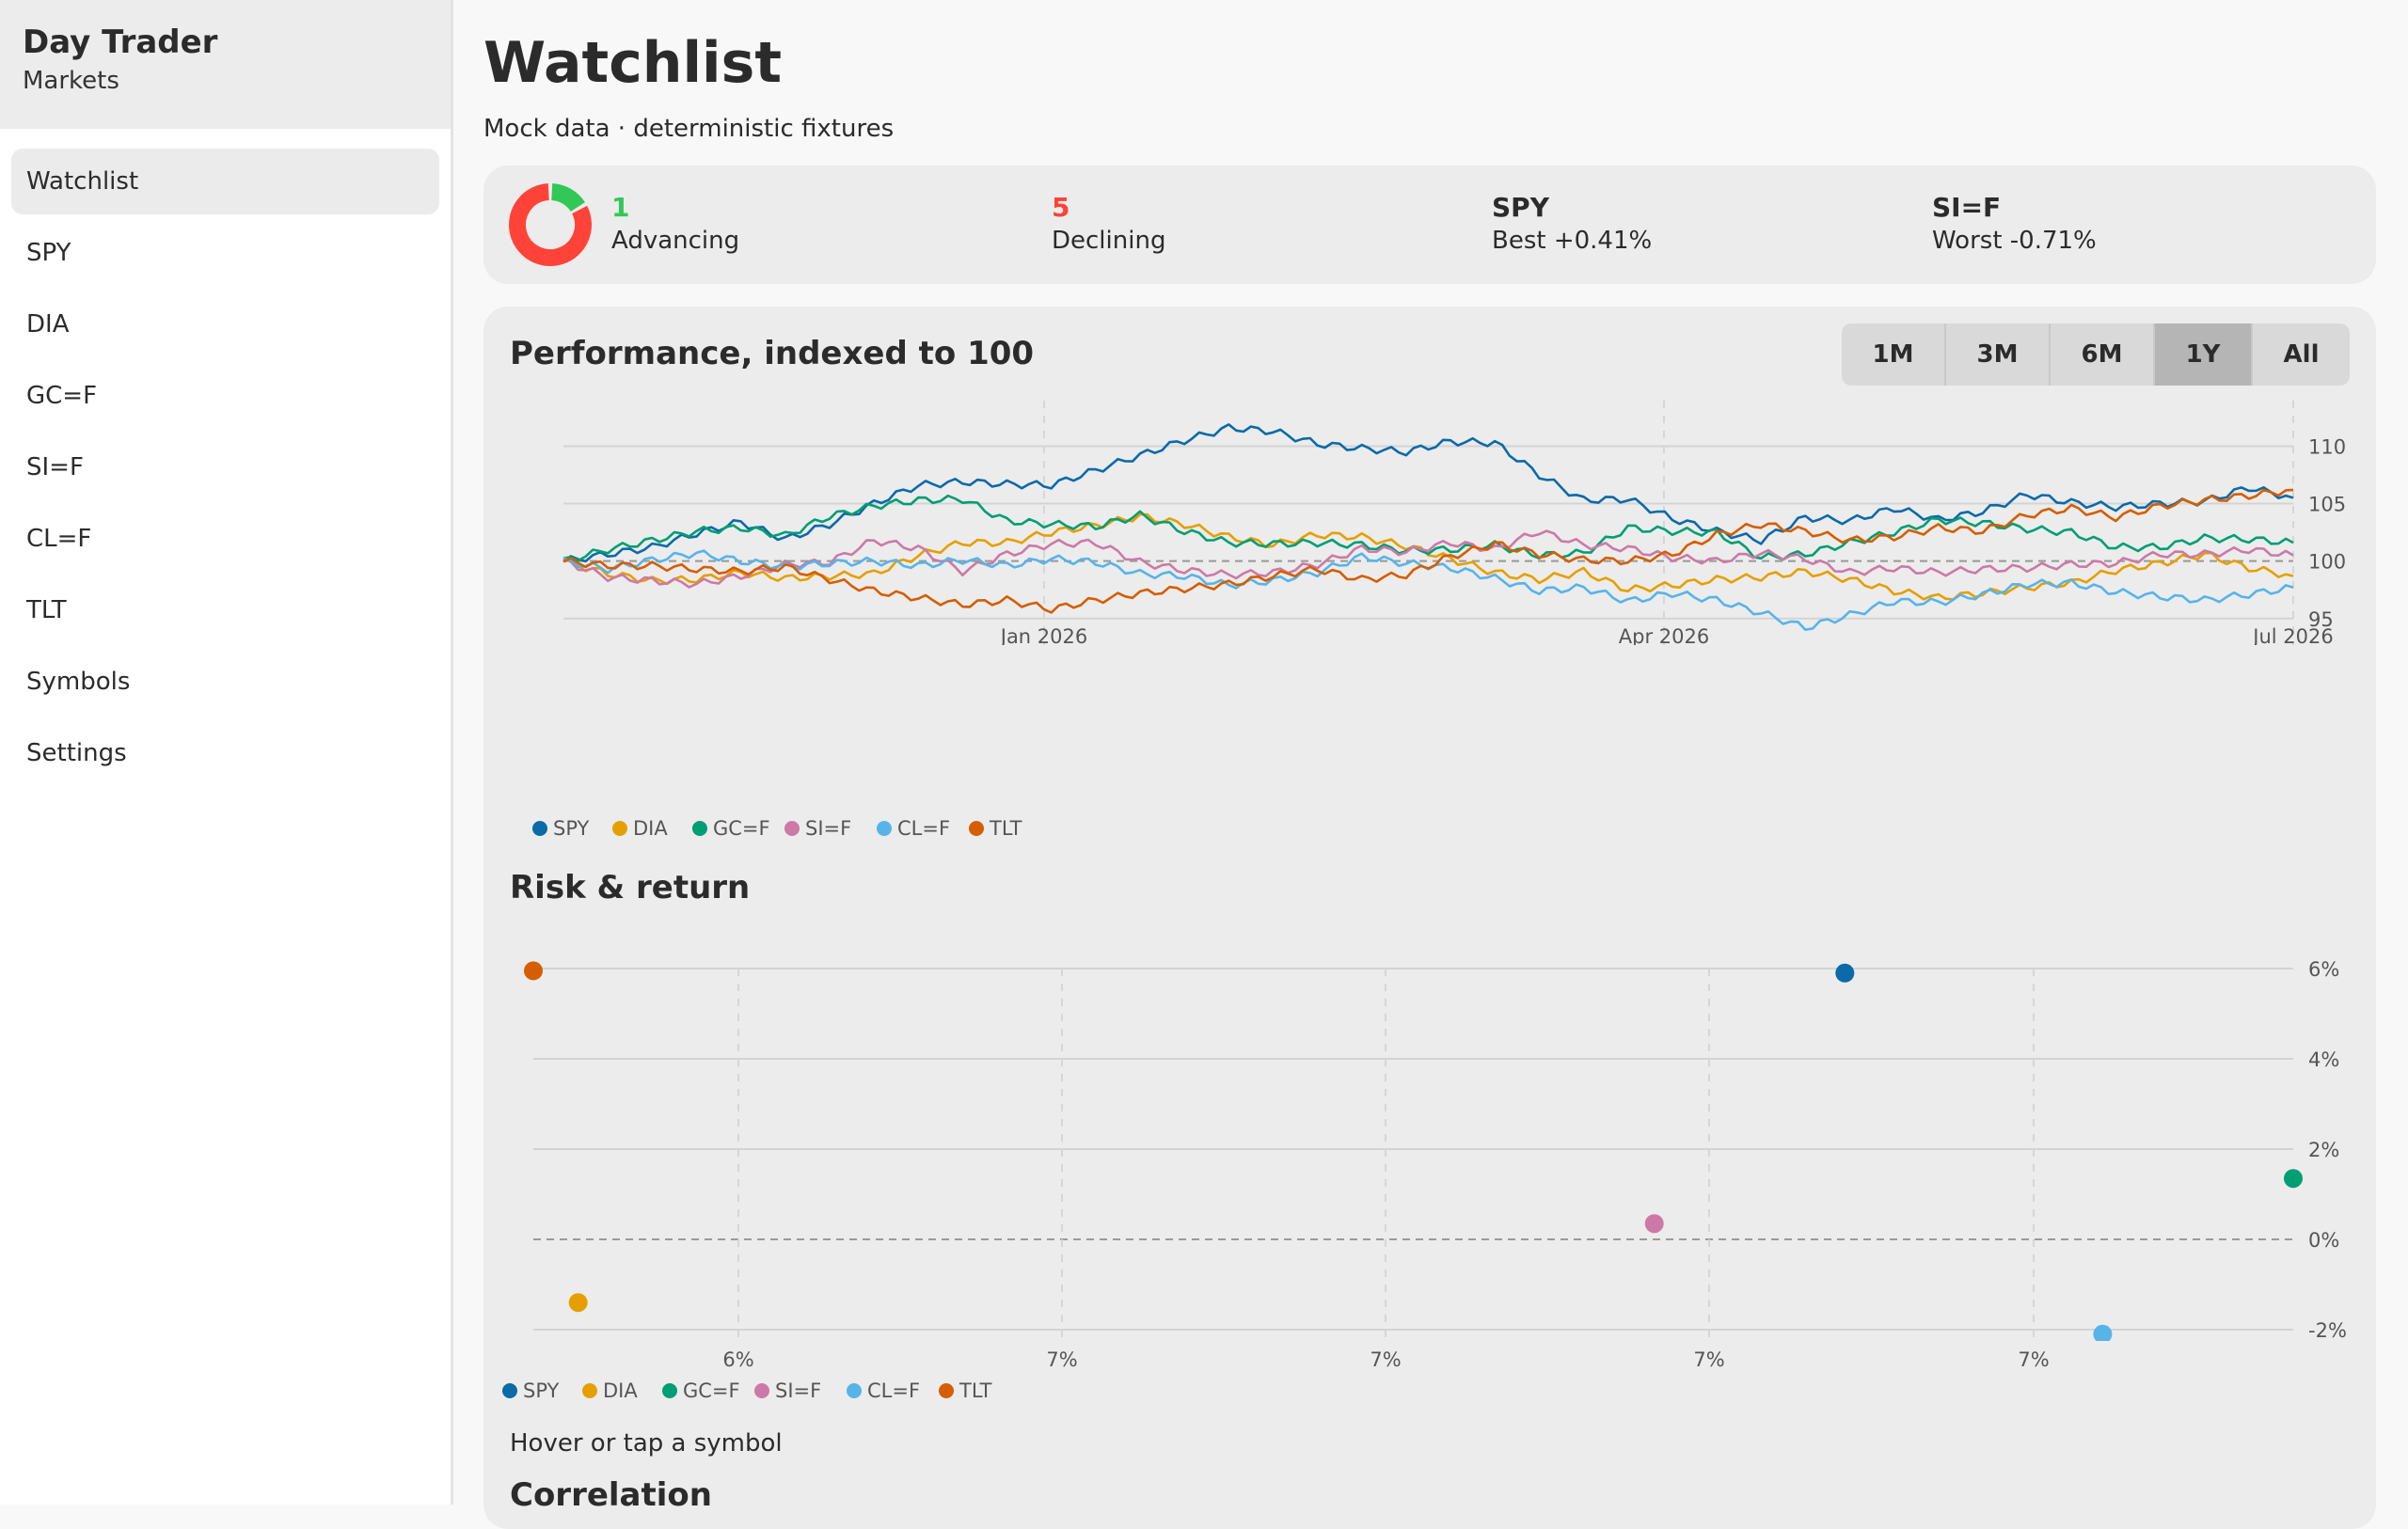 This screenshot has width=2408, height=1529. What do you see at coordinates (1664, 635) in the screenshot?
I see `perf-x-tick-label: Apr 2026` at bounding box center [1664, 635].